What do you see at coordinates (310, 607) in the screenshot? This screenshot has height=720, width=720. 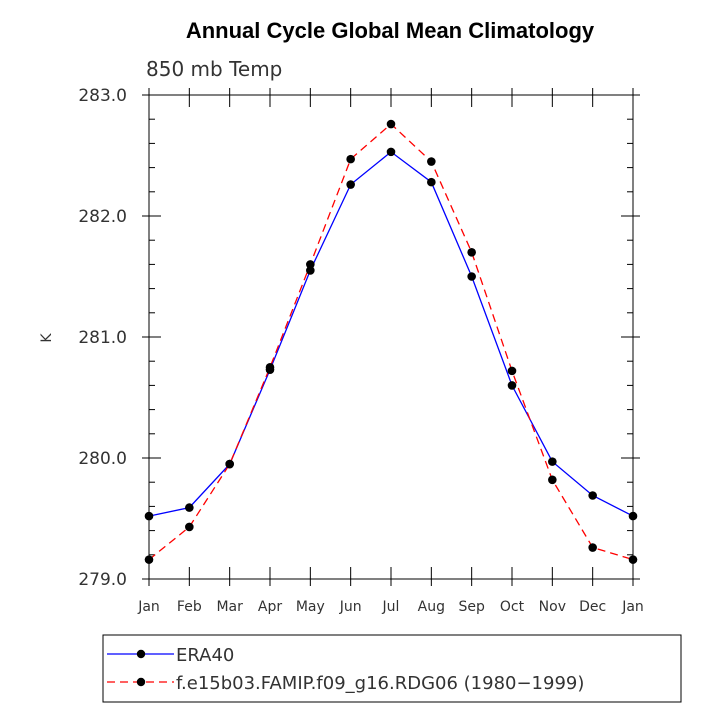 I see `x-tick-label: May` at bounding box center [310, 607].